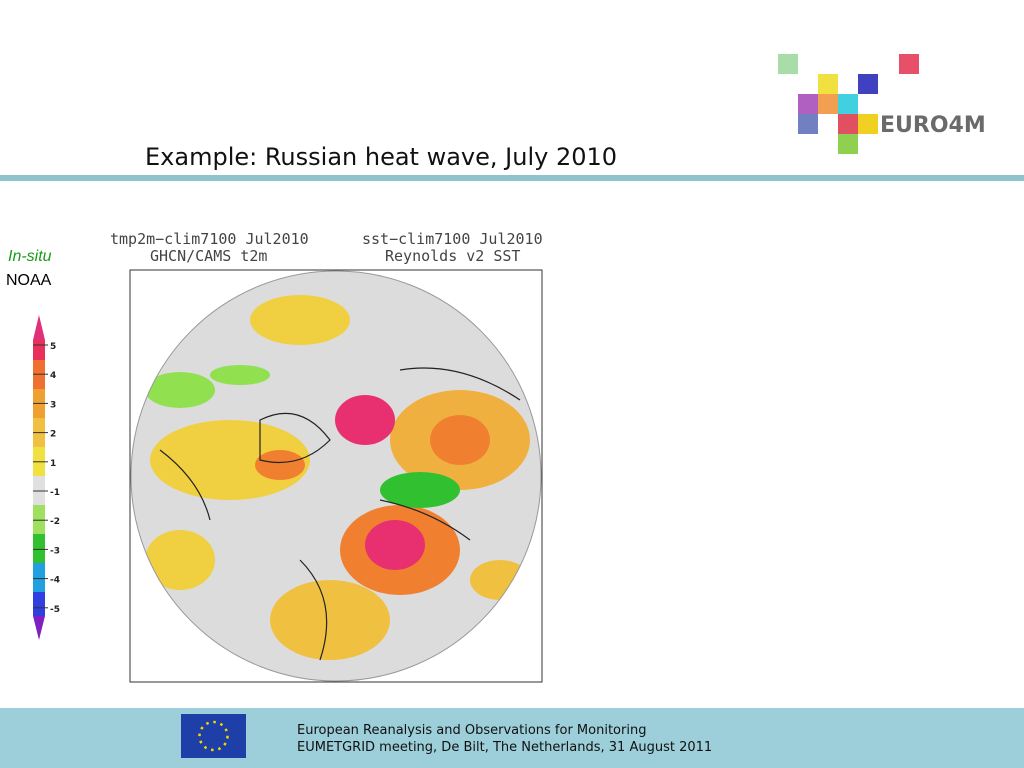  I want to click on colorbar-label: -1, so click(55, 493).